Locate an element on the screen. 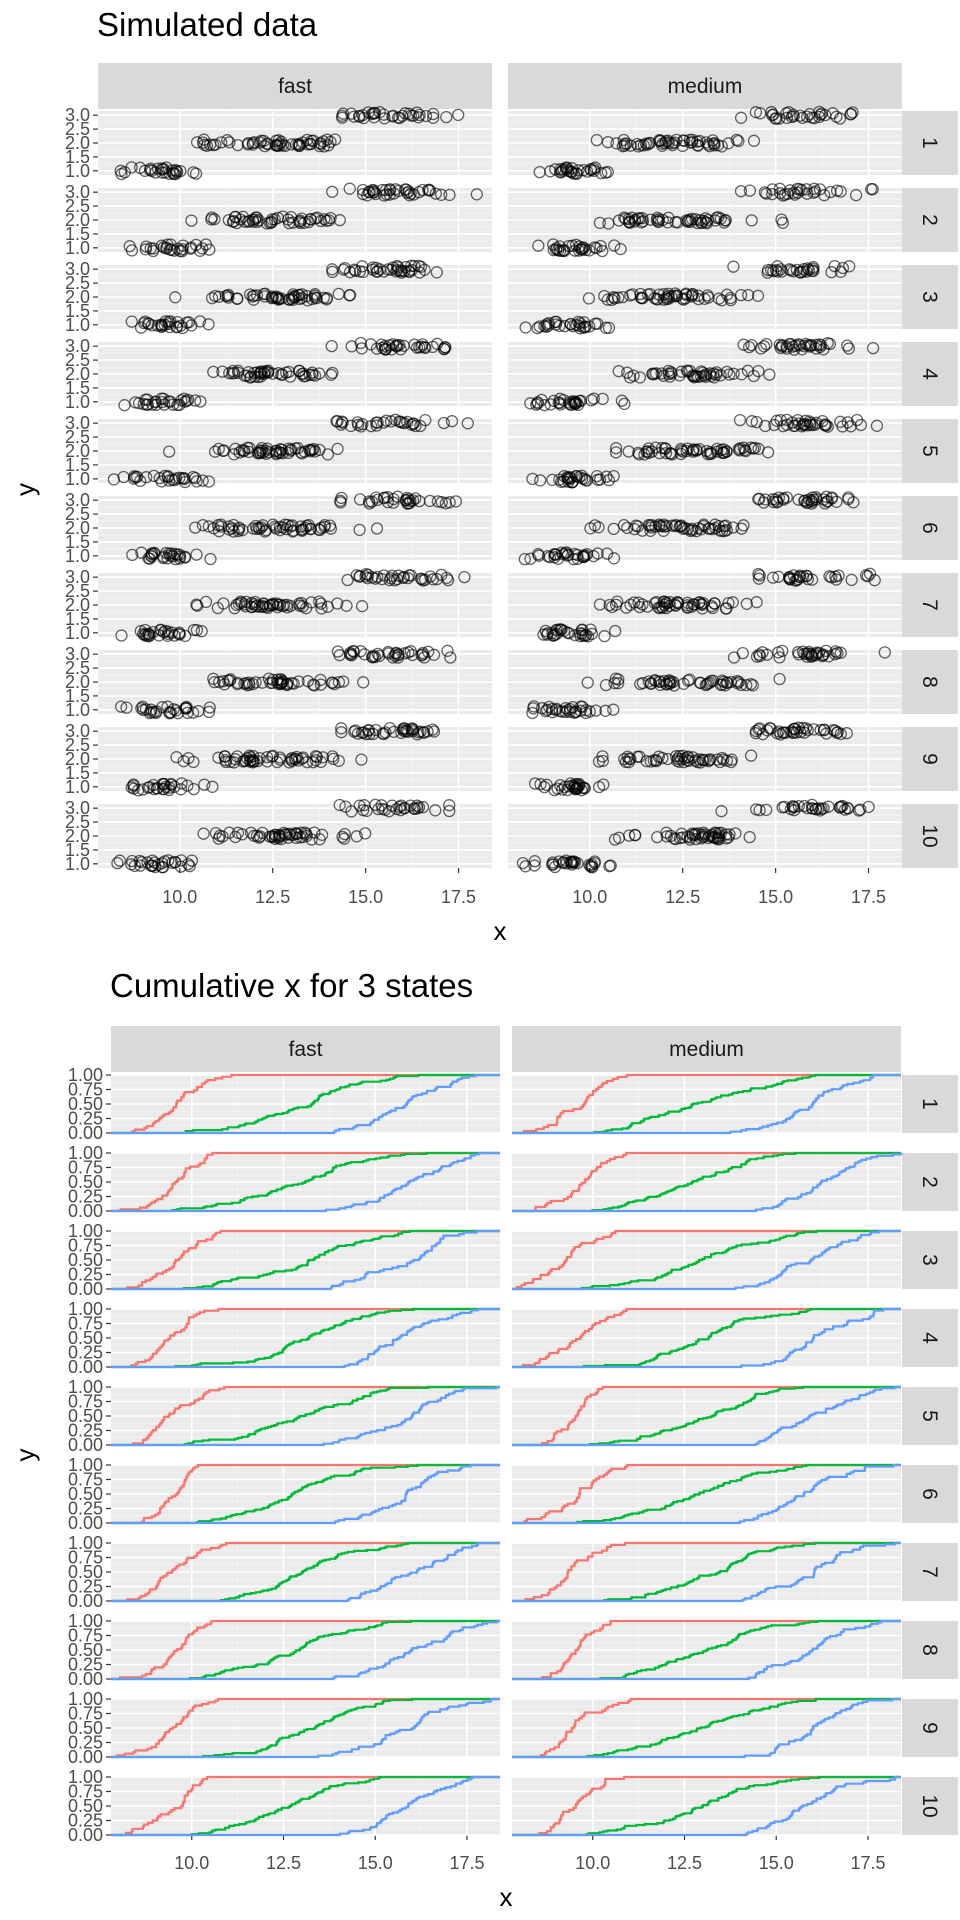 This screenshot has height=1920, width=960. x-tick-label: 10.0 is located at coordinates (589, 897).